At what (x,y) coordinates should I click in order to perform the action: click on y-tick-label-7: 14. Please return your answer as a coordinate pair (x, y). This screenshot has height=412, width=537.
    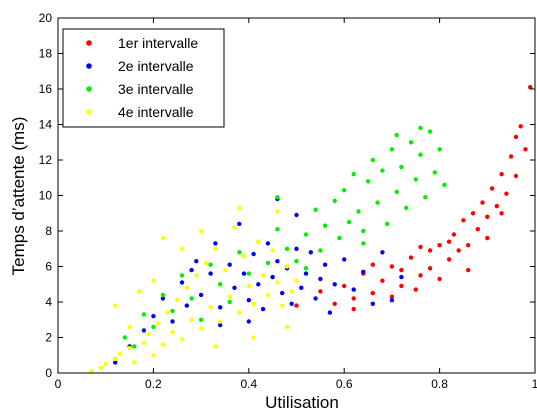
    Looking at the image, I should click on (46, 125).